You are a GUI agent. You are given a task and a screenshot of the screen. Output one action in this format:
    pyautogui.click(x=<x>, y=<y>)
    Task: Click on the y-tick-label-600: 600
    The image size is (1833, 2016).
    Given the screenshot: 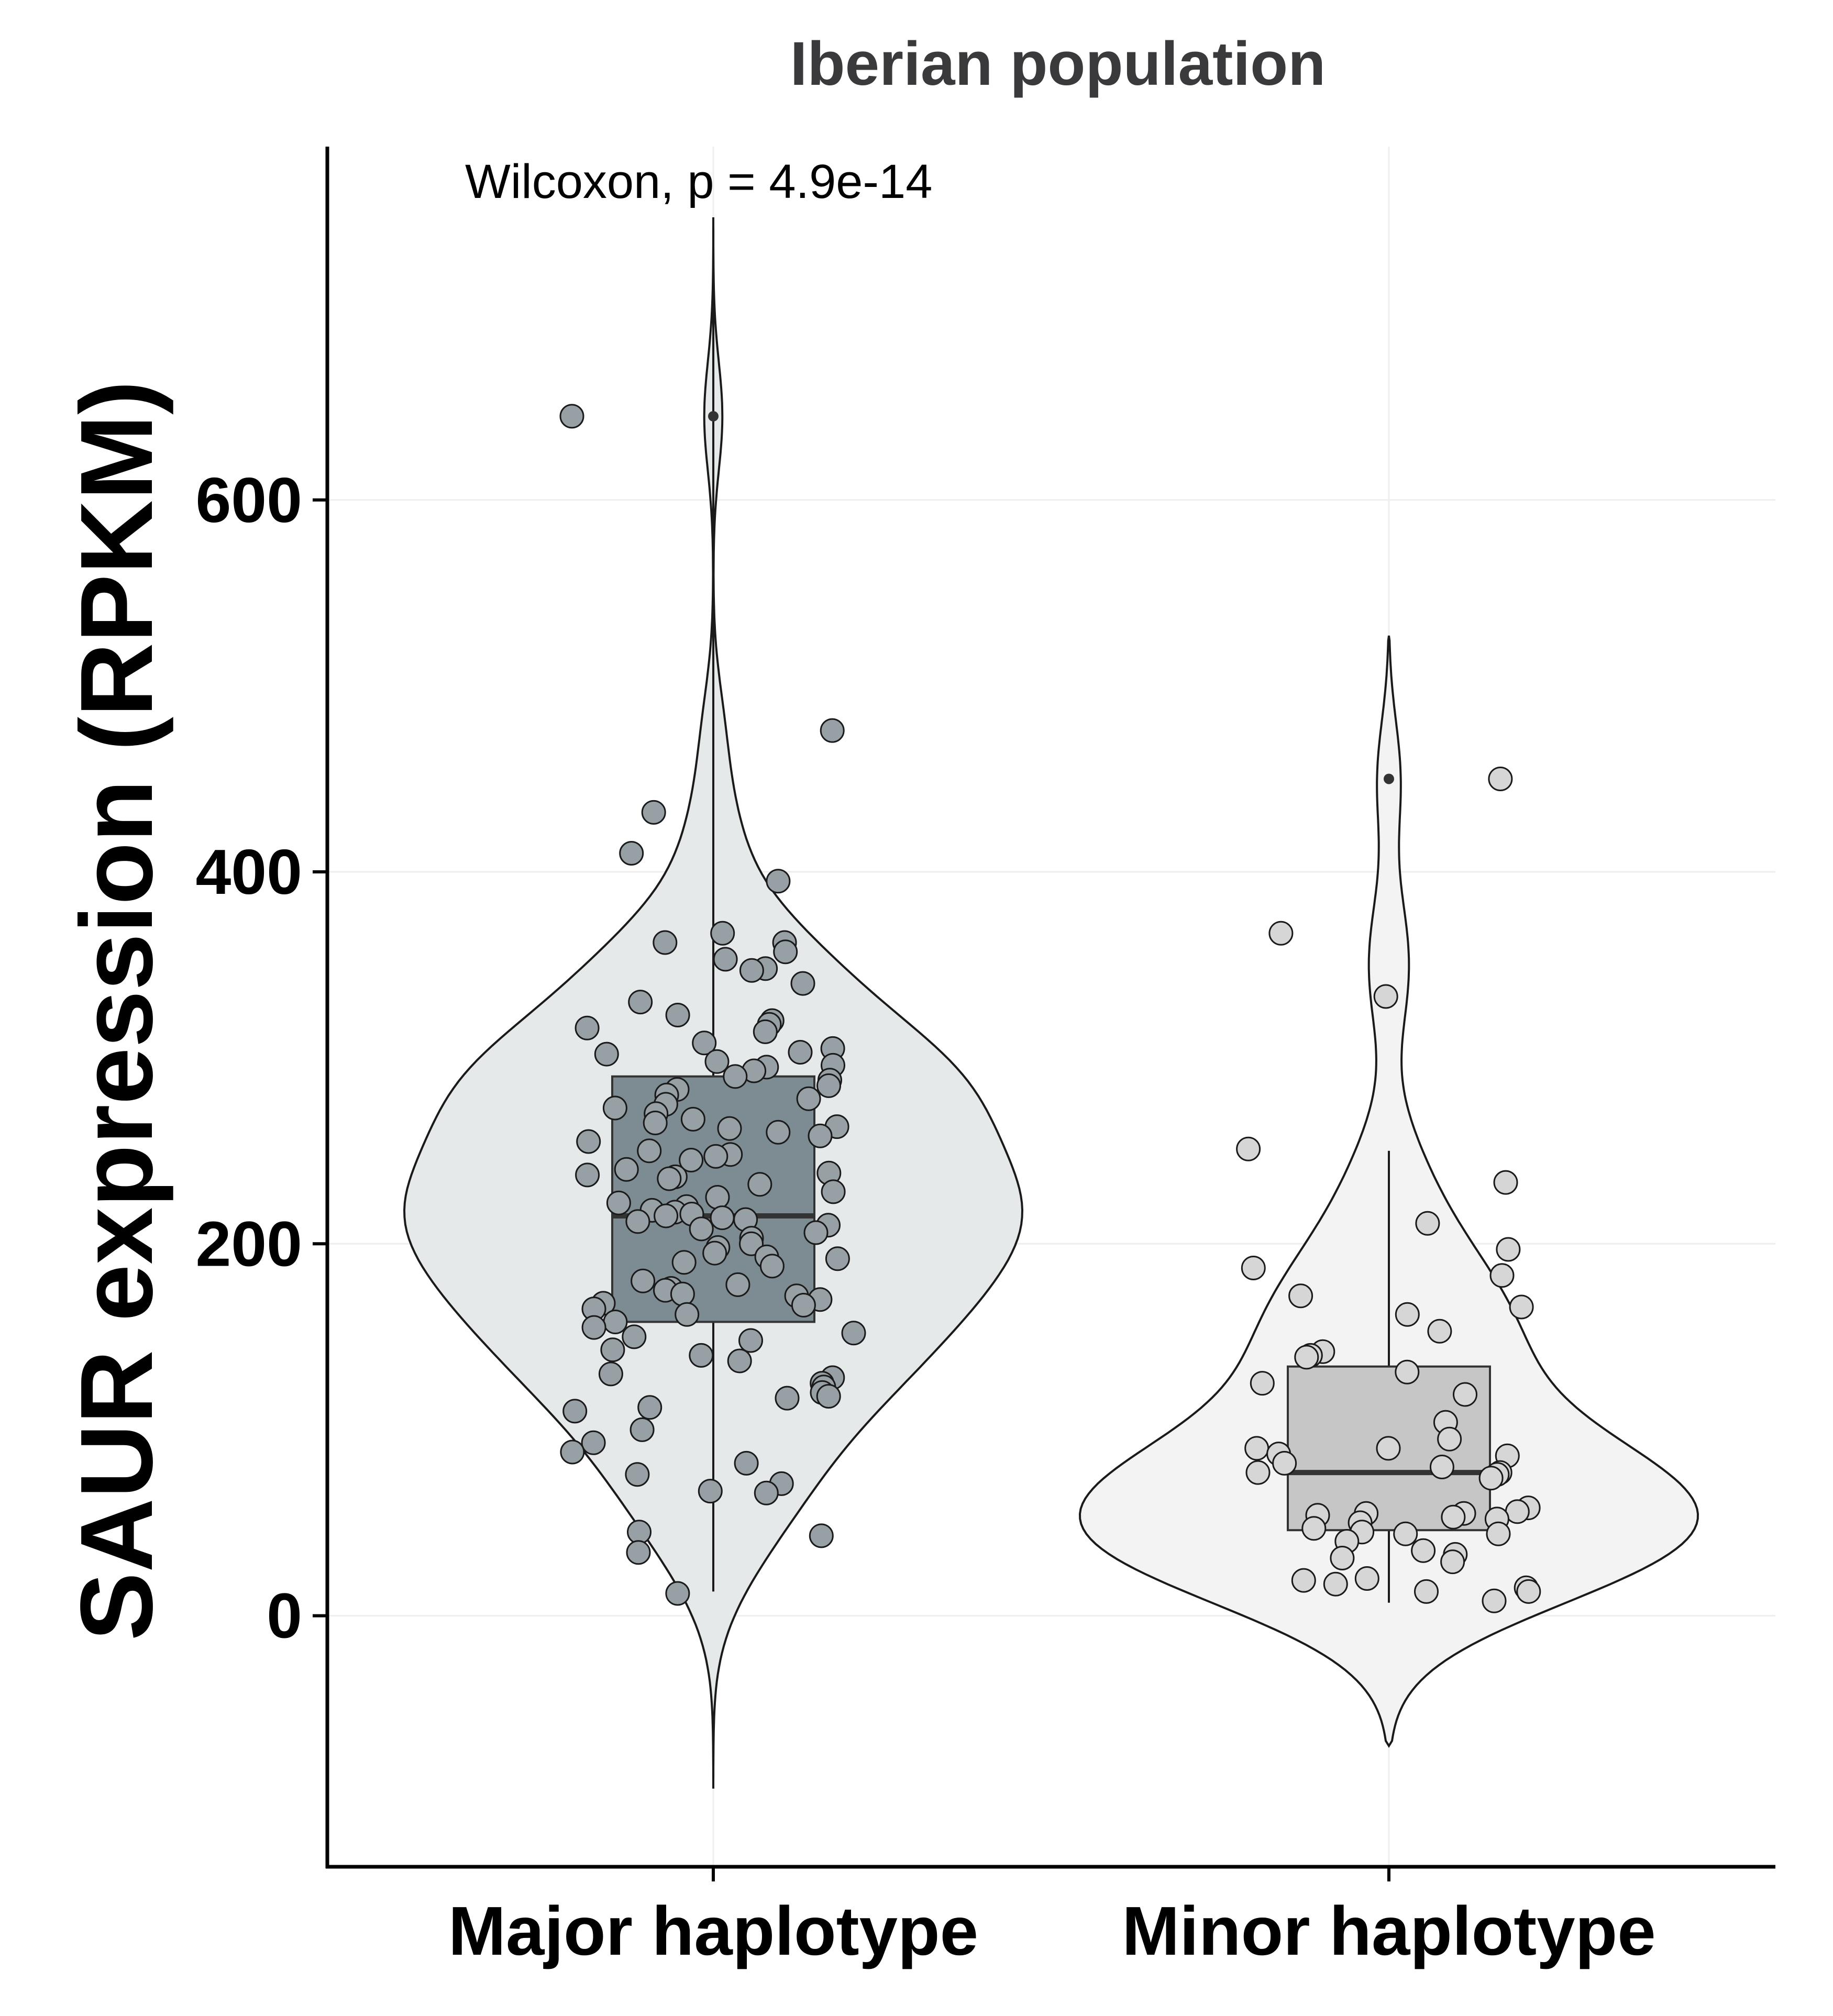 What is the action you would take?
    pyautogui.click(x=248, y=500)
    